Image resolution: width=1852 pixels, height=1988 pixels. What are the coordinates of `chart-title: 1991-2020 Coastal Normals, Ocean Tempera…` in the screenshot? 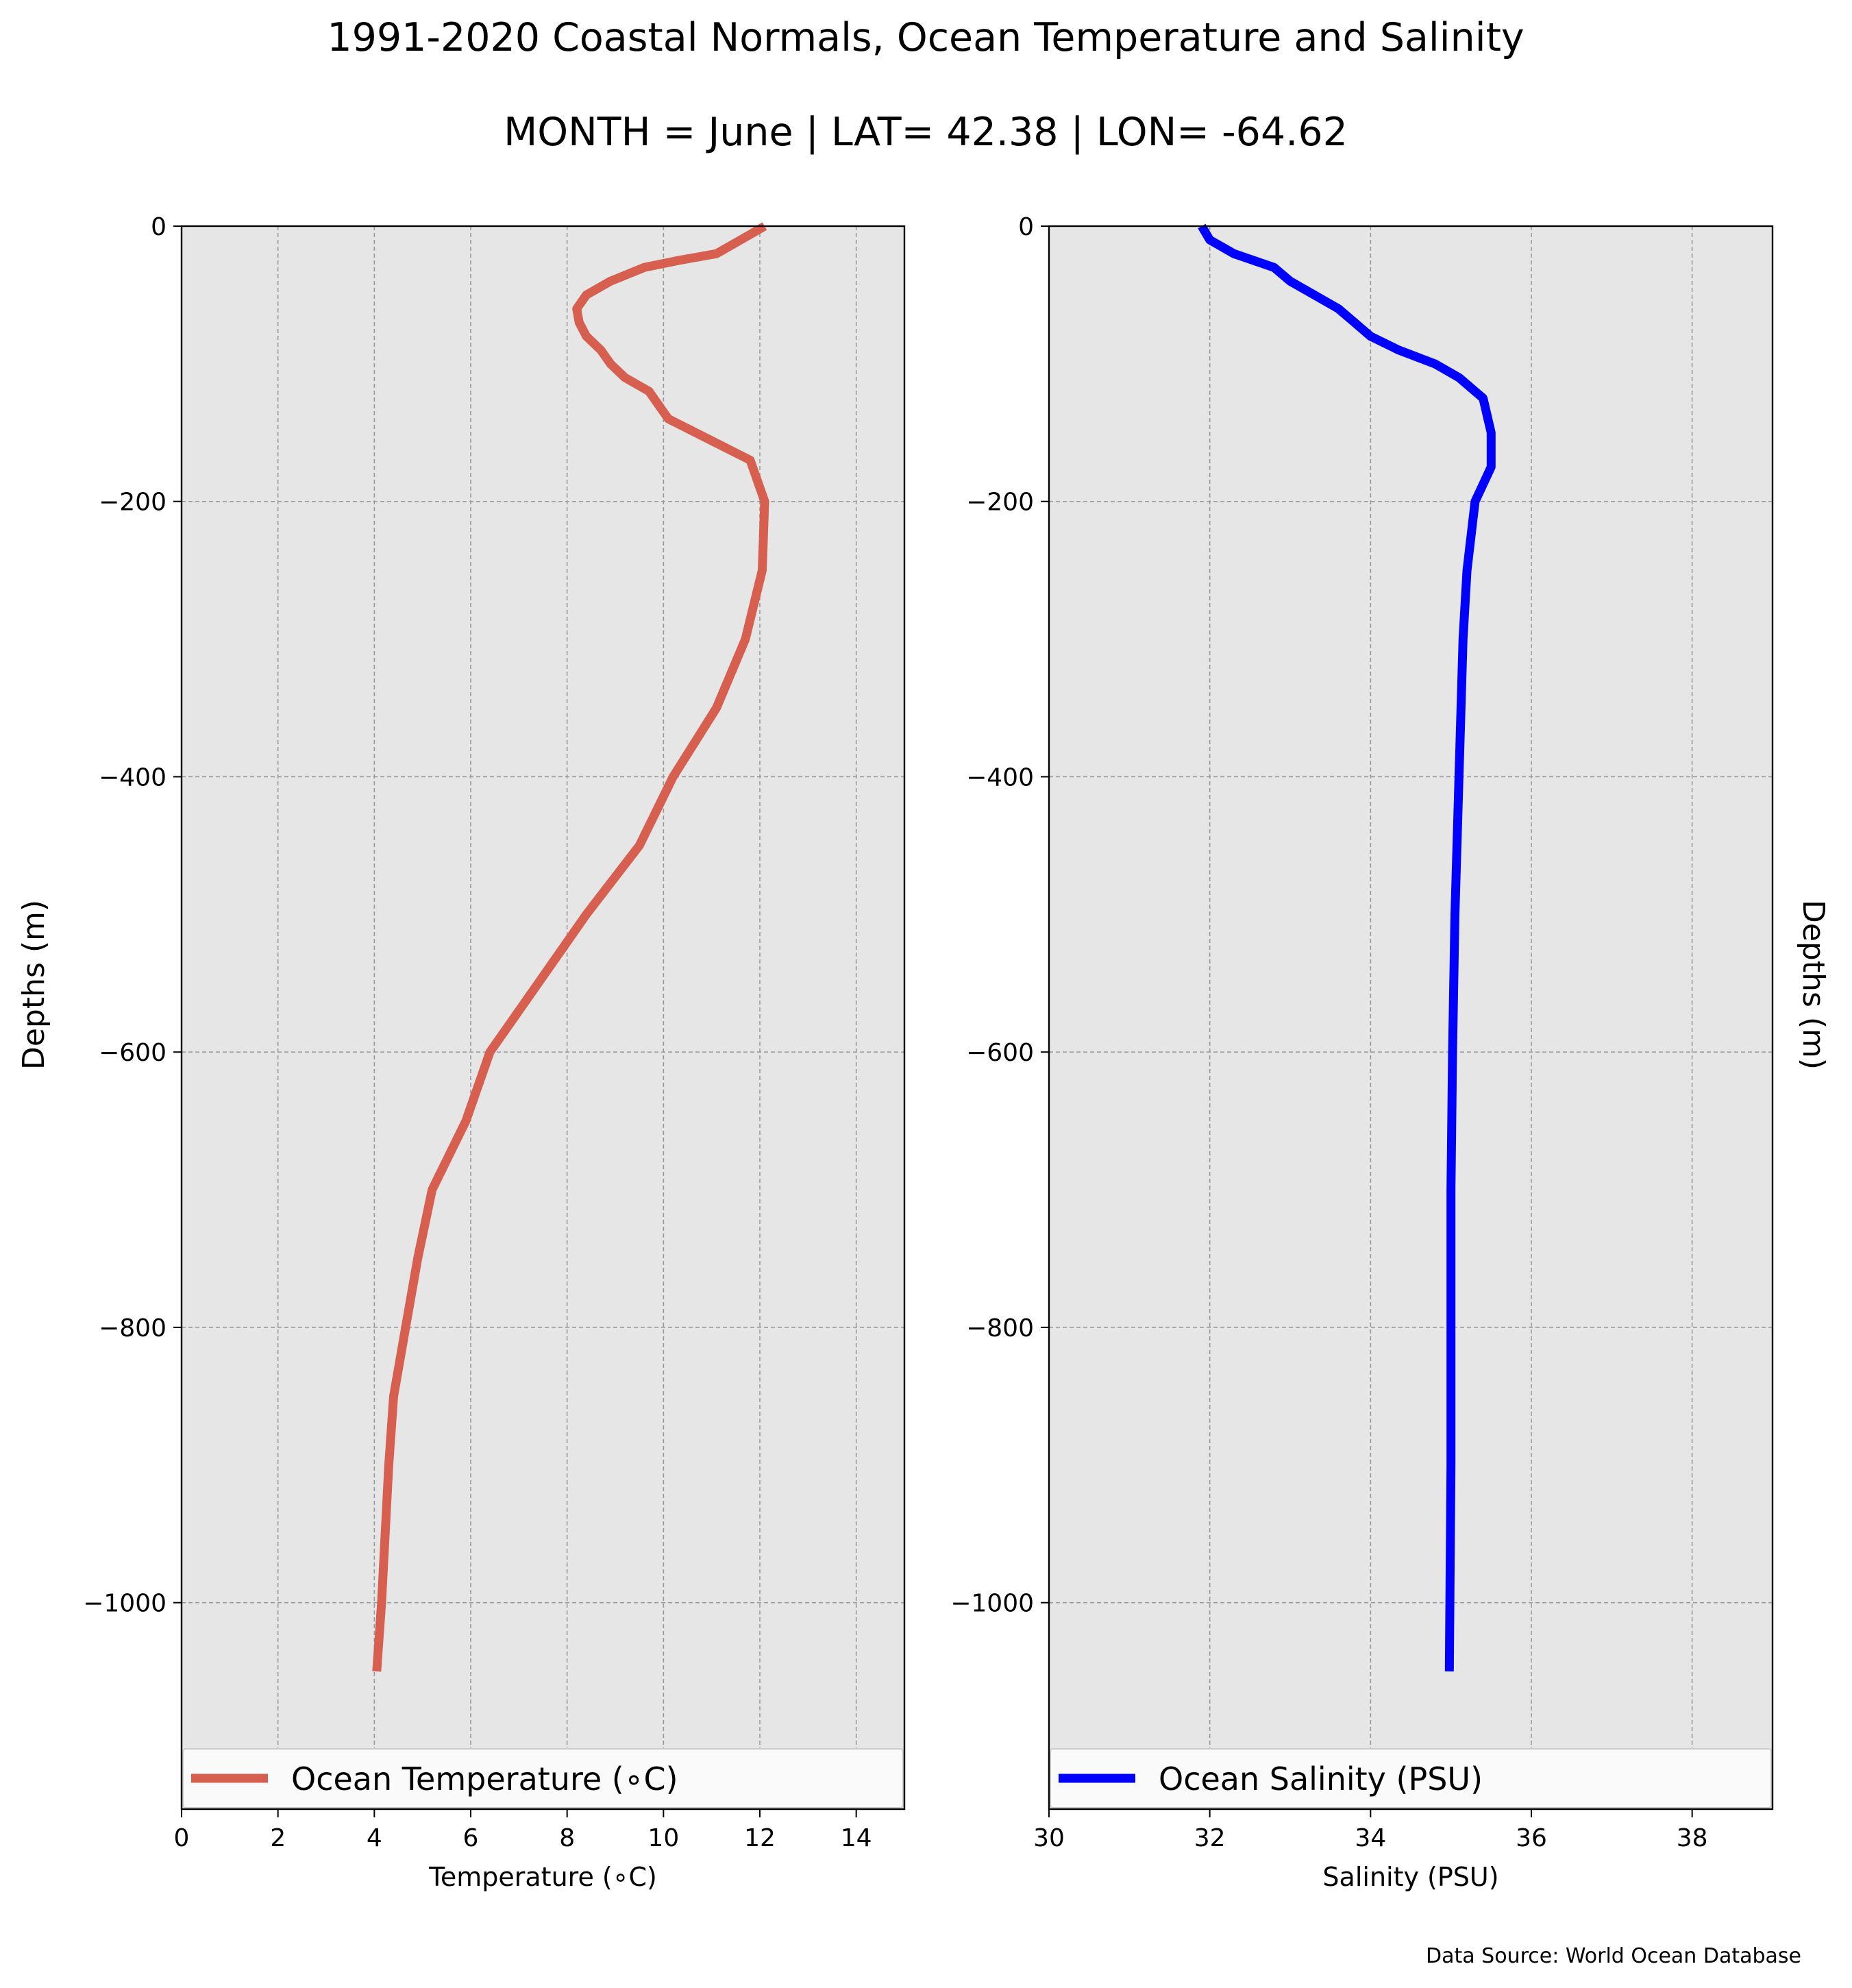 It's located at (925, 37).